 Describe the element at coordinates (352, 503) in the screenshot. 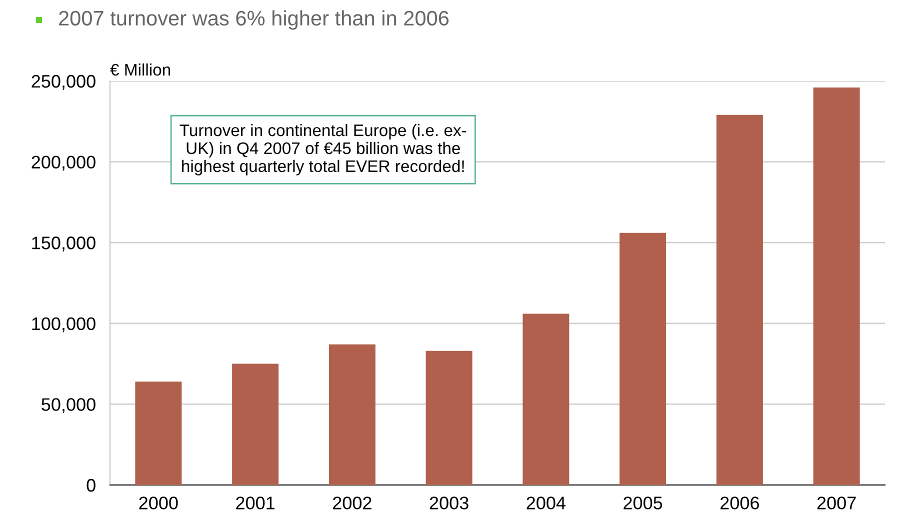

I see `x-tick-label: 2002` at that location.